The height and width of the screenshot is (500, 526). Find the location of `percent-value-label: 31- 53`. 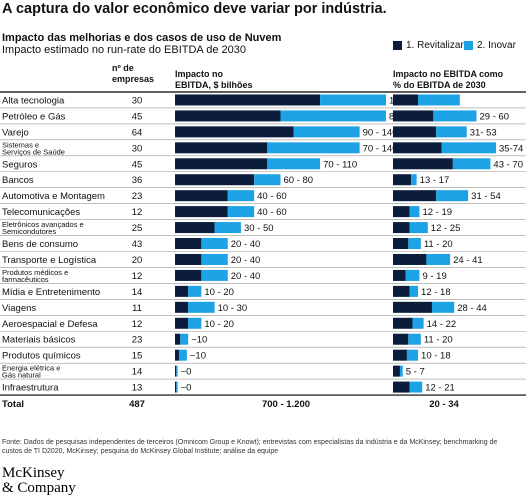

percent-value-label: 31- 53 is located at coordinates (483, 132).